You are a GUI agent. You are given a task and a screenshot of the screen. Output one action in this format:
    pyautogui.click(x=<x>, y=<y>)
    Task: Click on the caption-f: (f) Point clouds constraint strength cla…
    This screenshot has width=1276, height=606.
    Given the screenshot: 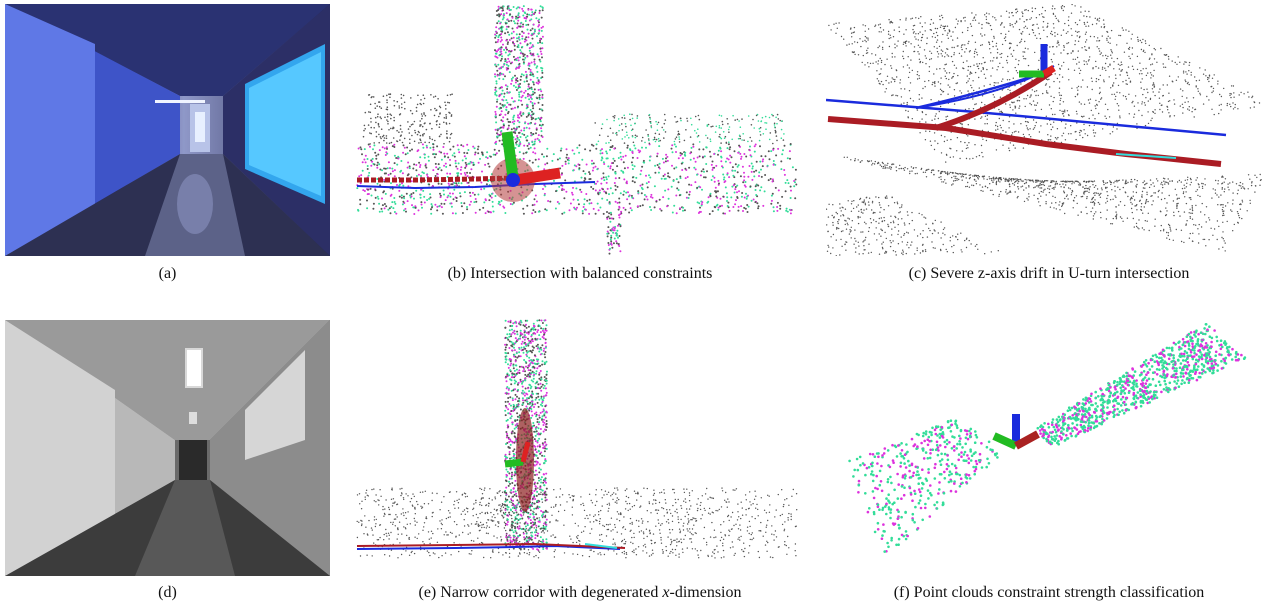 What is the action you would take?
    pyautogui.click(x=1049, y=592)
    